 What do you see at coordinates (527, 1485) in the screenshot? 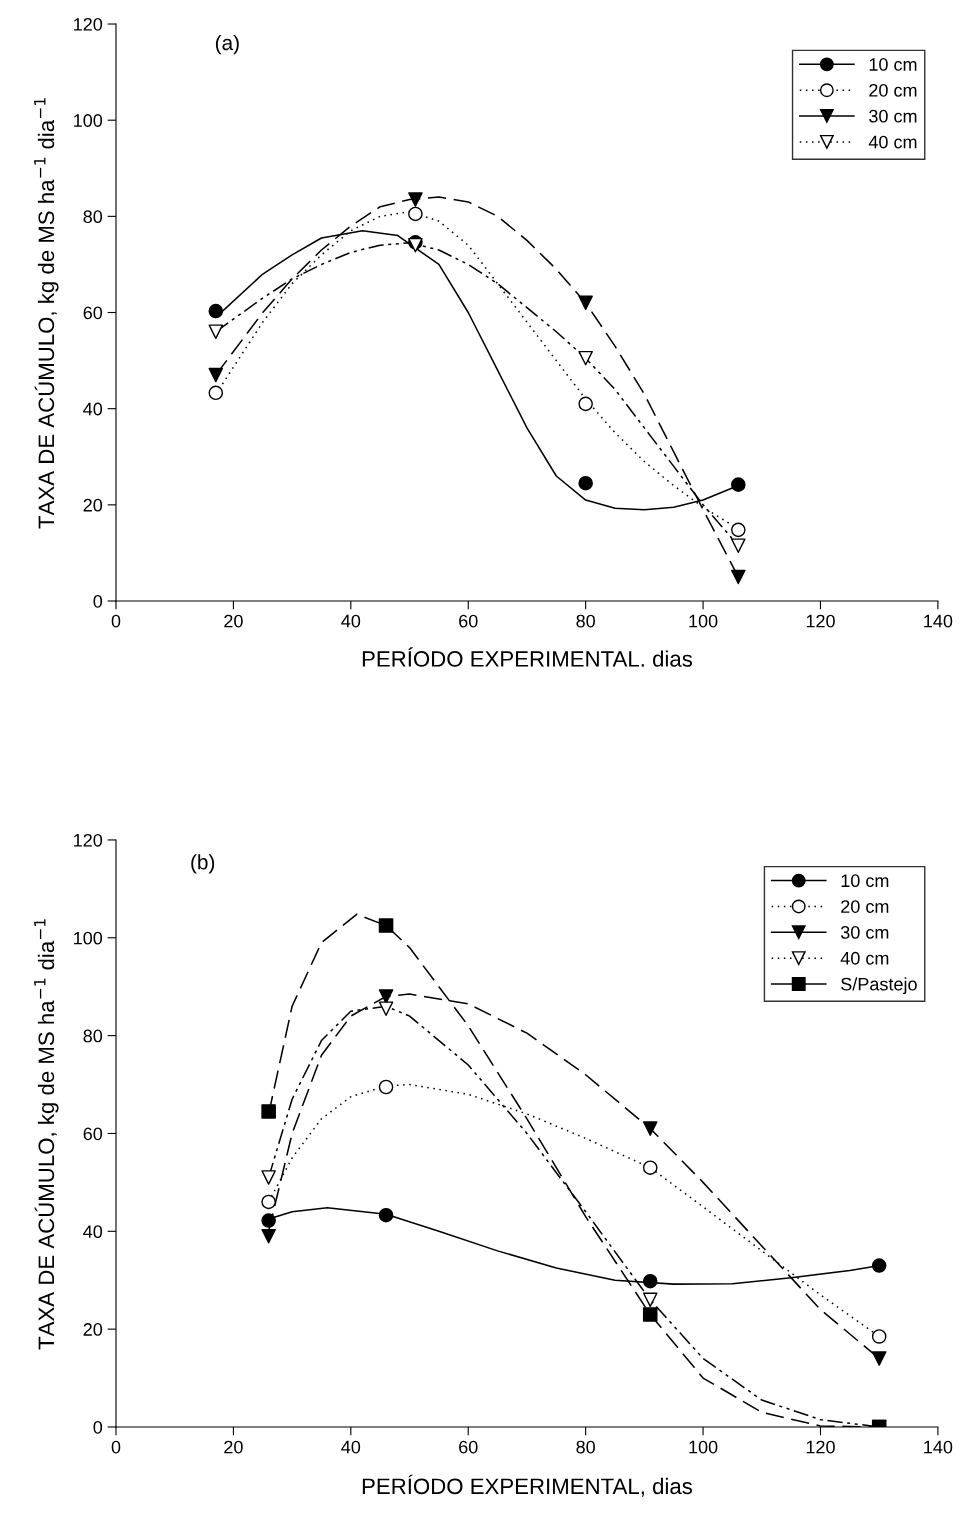
I see `x-axis-title: PERÍODO EXPERIMENTAL, dias` at bounding box center [527, 1485].